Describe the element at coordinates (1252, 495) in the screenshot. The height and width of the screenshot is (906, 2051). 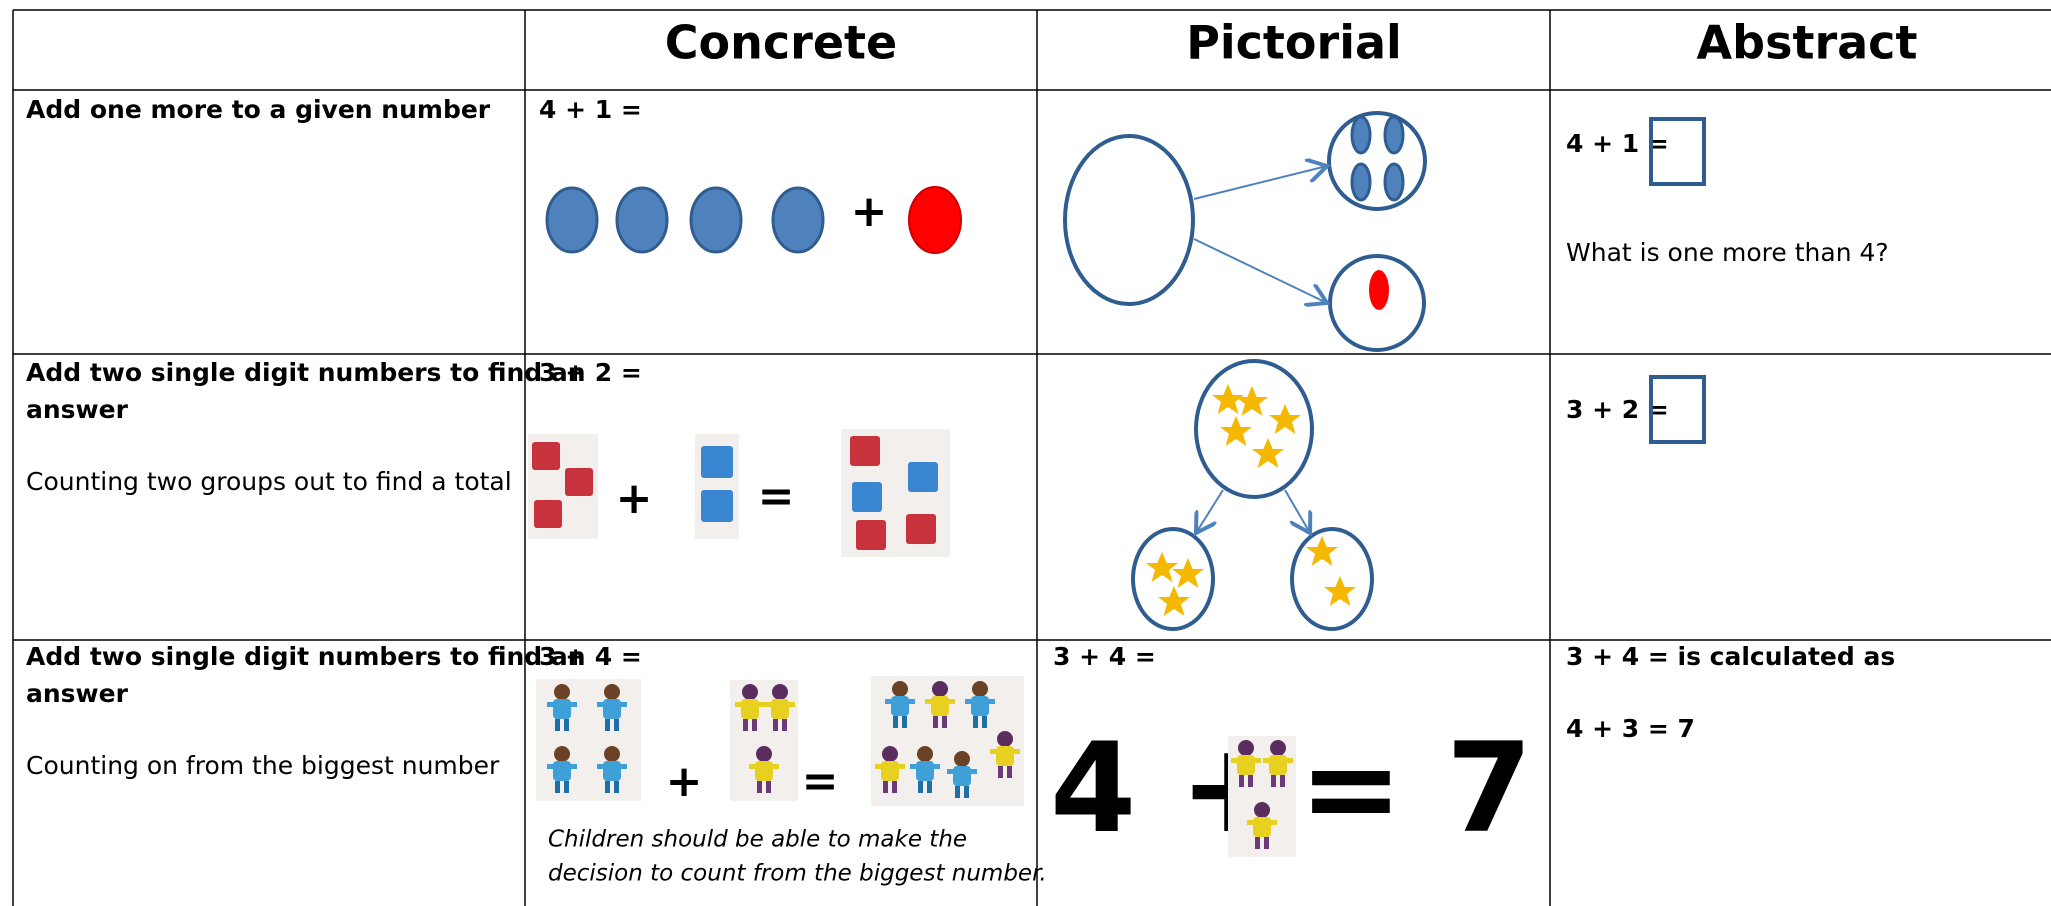
I see `star-part-whole` at that location.